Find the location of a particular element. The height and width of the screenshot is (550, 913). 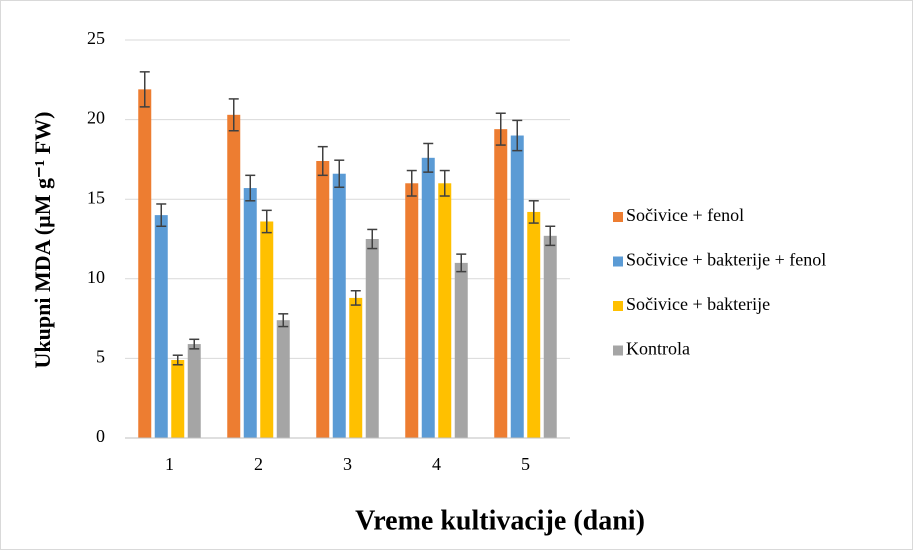

legend-label: Sočivice + bakterije + fenol is located at coordinates (726, 260).